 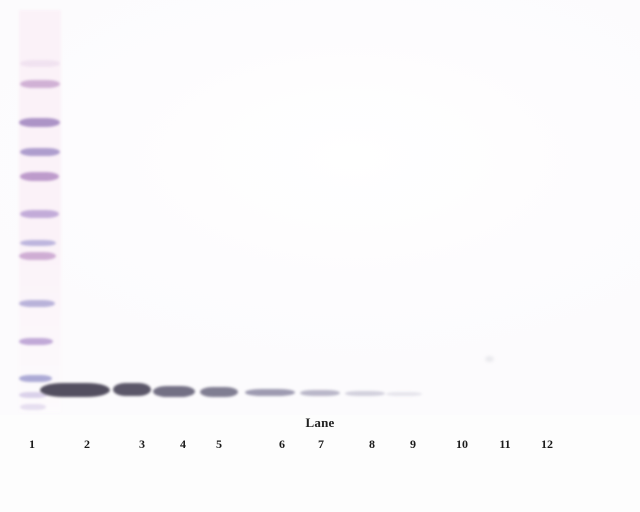 What do you see at coordinates (142, 444) in the screenshot?
I see `lane-number-3: 3` at bounding box center [142, 444].